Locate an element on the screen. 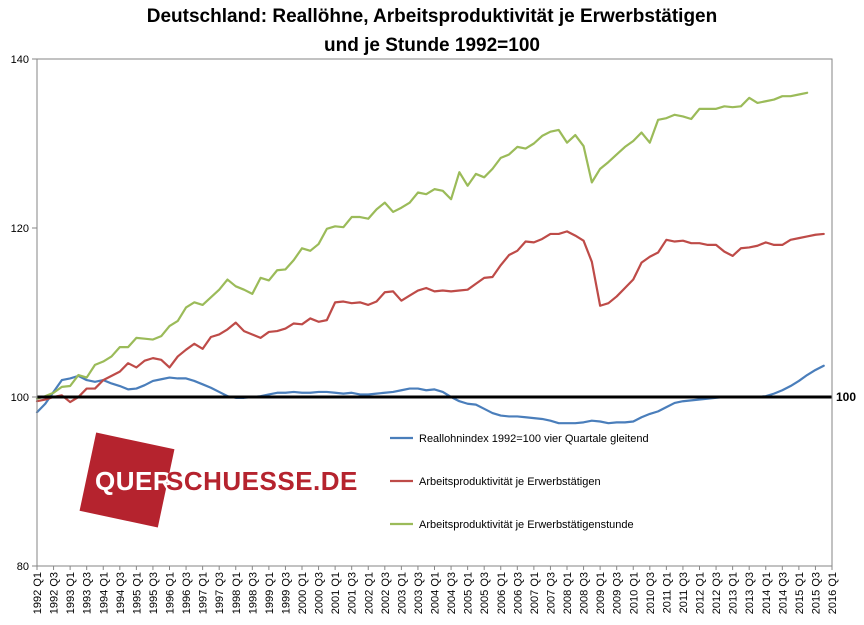 Image resolution: width=864 pixels, height=625 pixels. x-tick-label: 1996 Q3 is located at coordinates (187, 593).